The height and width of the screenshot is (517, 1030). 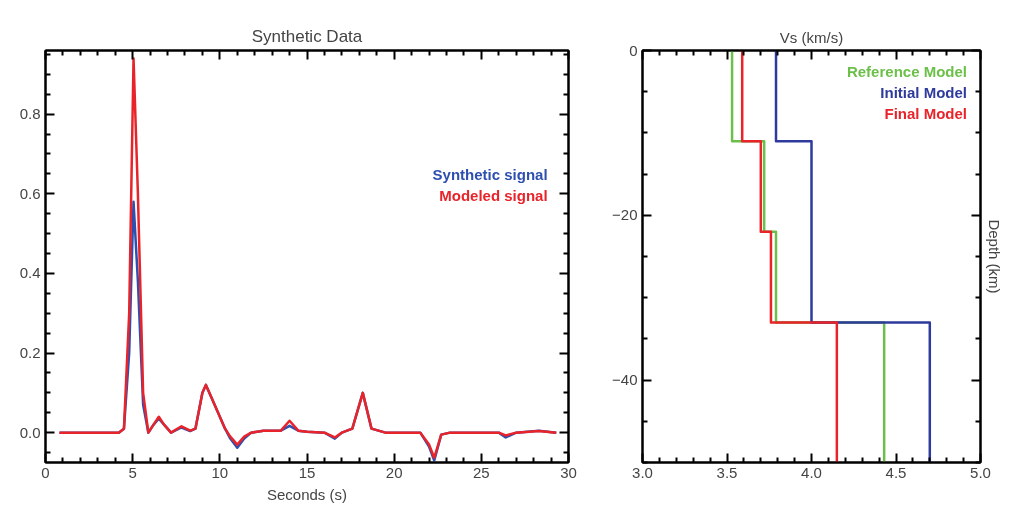 What do you see at coordinates (220, 472) in the screenshot?
I see `x-tick-label: 10` at bounding box center [220, 472].